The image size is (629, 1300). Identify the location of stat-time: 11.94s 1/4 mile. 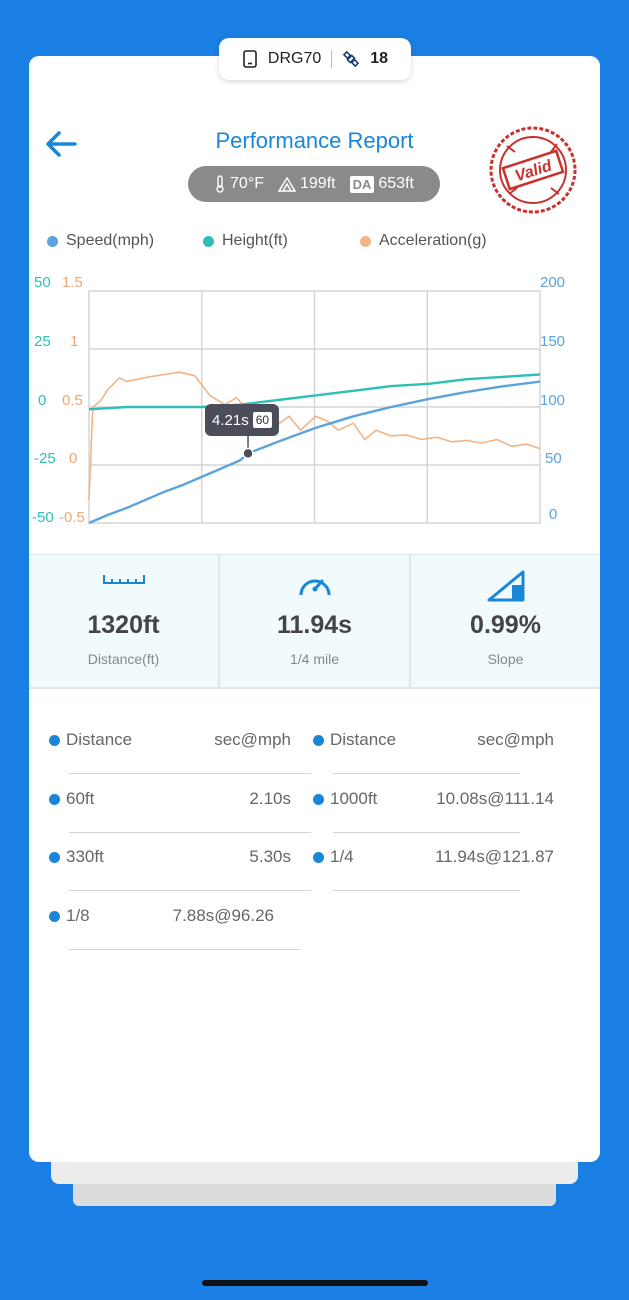
(315, 621).